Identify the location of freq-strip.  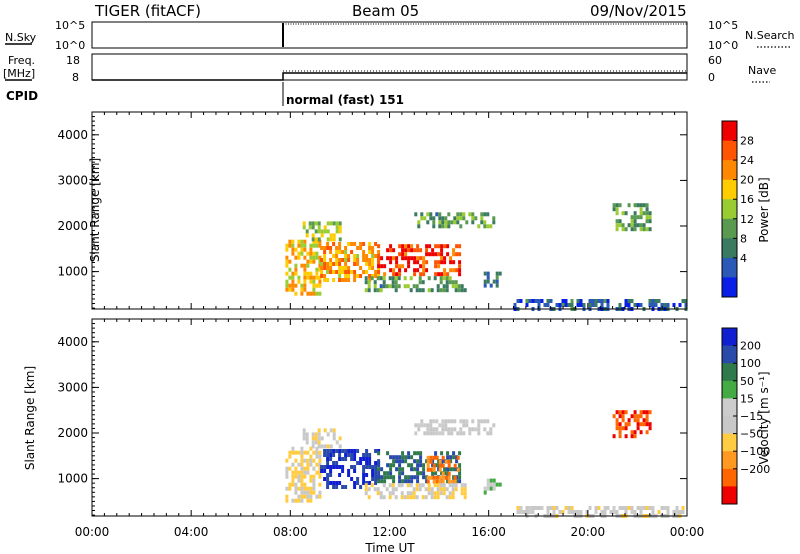
(389, 67).